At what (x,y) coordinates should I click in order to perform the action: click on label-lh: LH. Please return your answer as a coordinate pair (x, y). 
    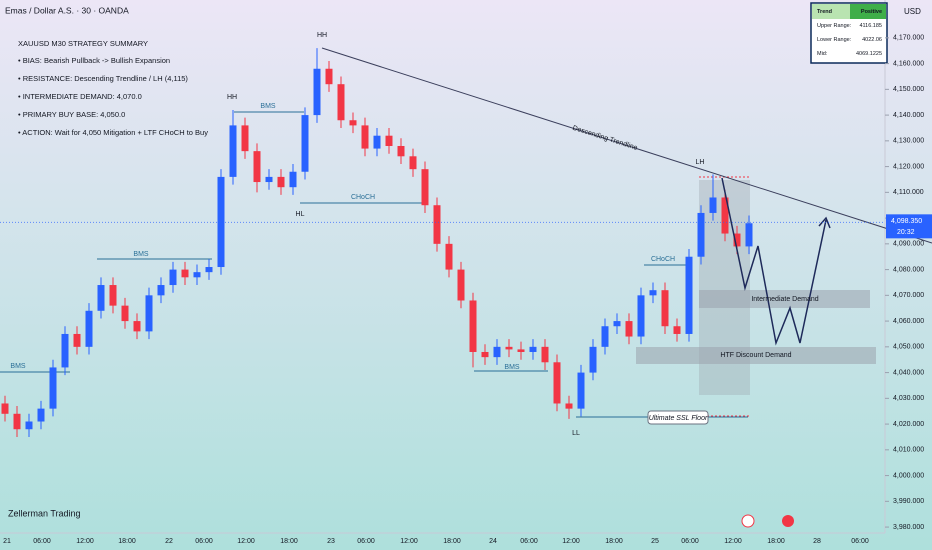
    Looking at the image, I should click on (700, 162).